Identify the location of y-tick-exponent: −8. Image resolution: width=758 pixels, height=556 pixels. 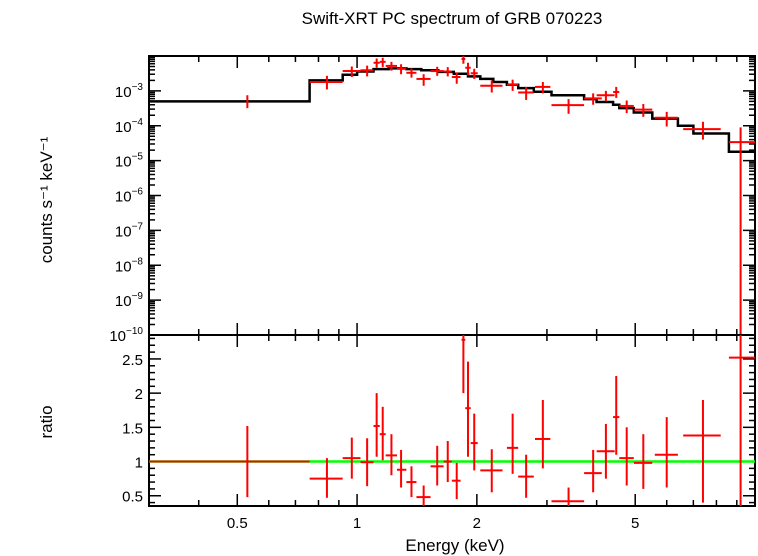
(138, 261).